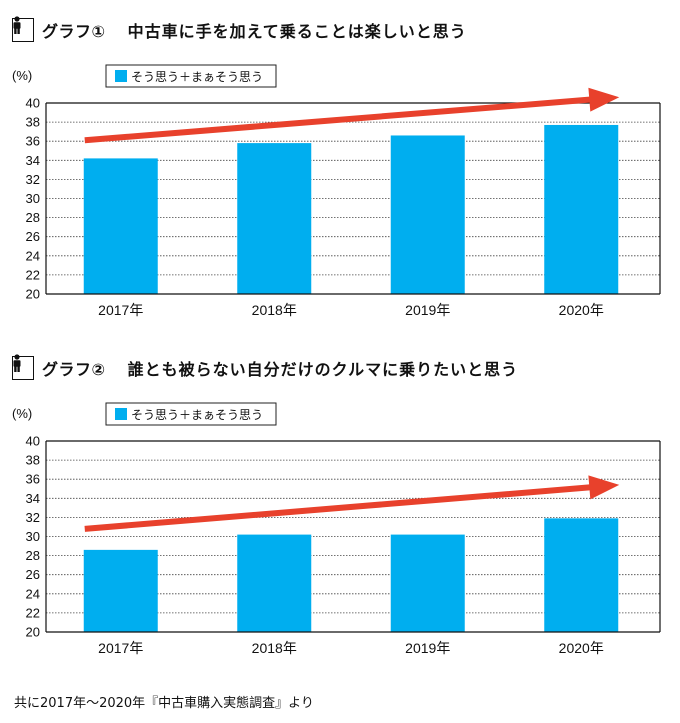 The height and width of the screenshot is (723, 680). What do you see at coordinates (297, 31) in the screenshot?
I see `chart-title: 中古車に手を加えて乗ることは楽しいと思う` at bounding box center [297, 31].